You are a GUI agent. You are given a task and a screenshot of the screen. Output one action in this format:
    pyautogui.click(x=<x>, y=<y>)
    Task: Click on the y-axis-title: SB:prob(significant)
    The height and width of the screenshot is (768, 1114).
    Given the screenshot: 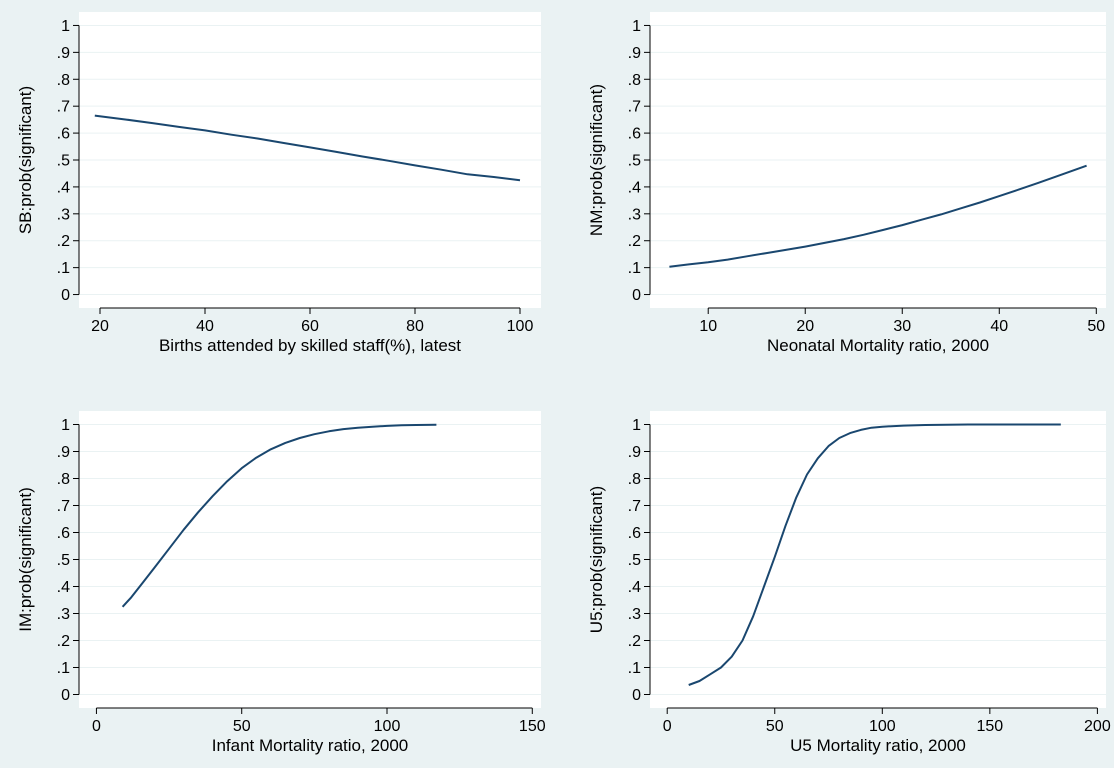 What is the action you would take?
    pyautogui.click(x=25, y=160)
    